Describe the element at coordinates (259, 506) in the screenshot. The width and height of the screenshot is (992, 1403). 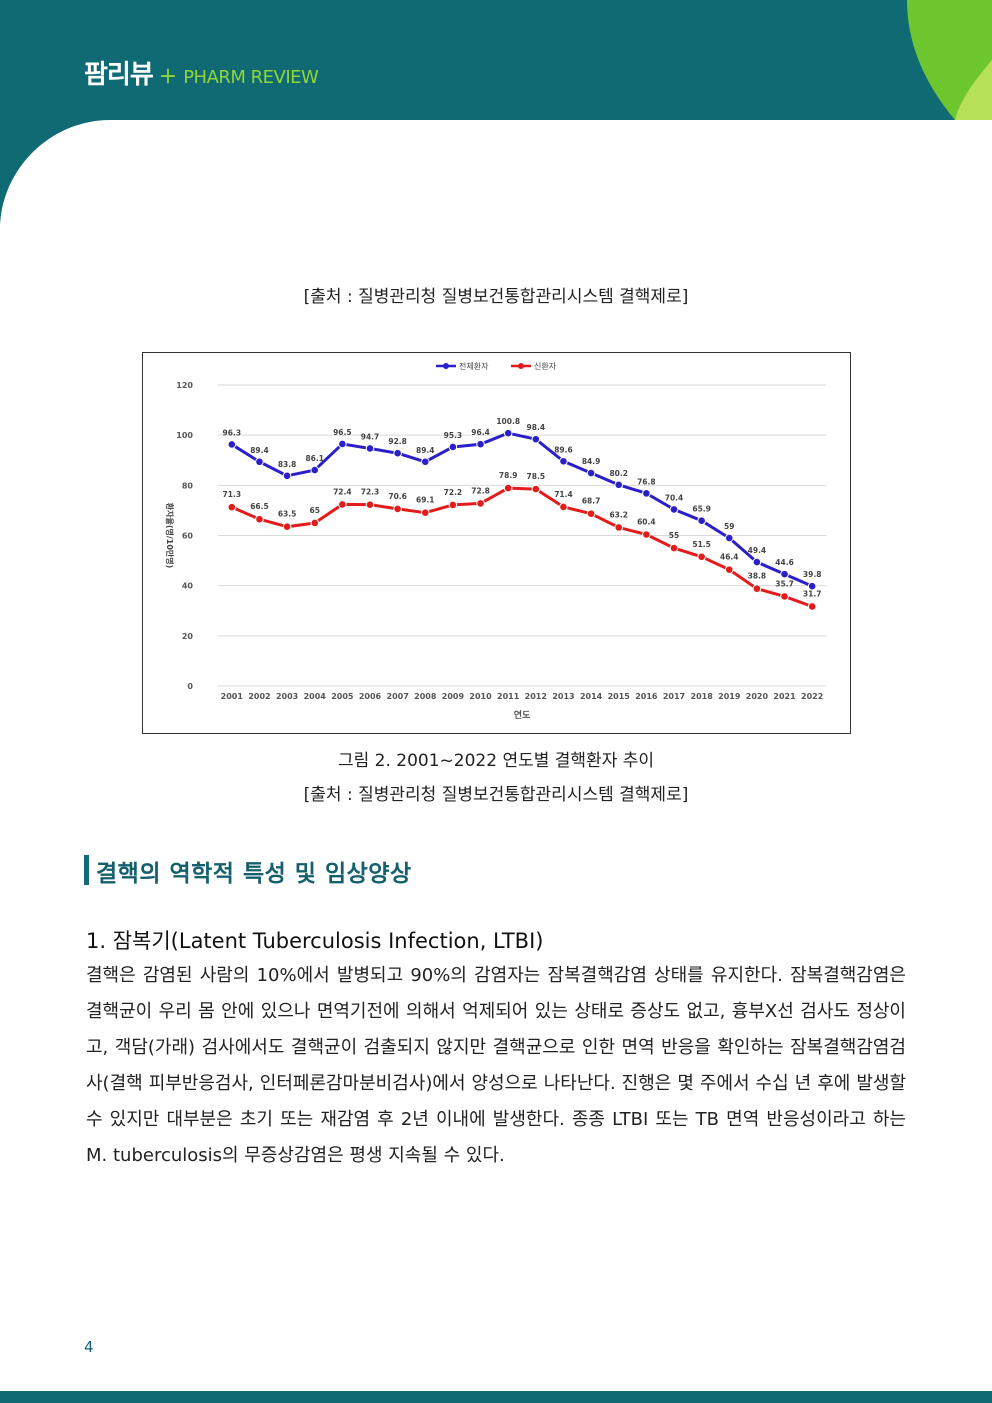
I see `data-label: 66.5` at that location.